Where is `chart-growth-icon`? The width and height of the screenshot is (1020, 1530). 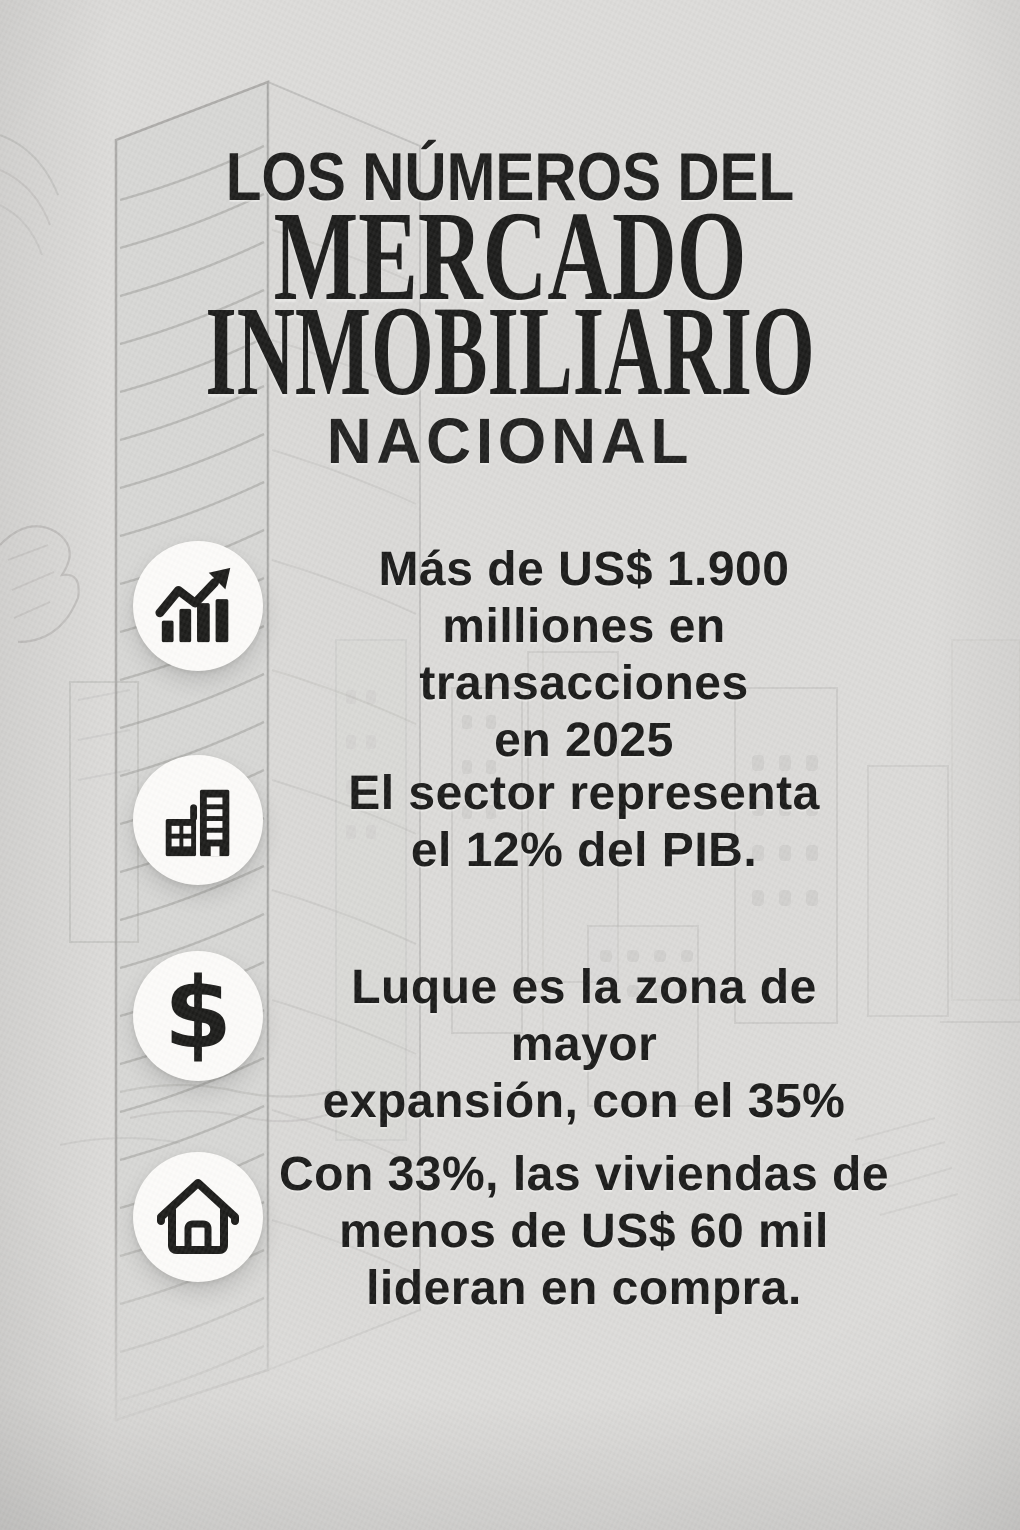 chart-growth-icon is located at coordinates (198, 606).